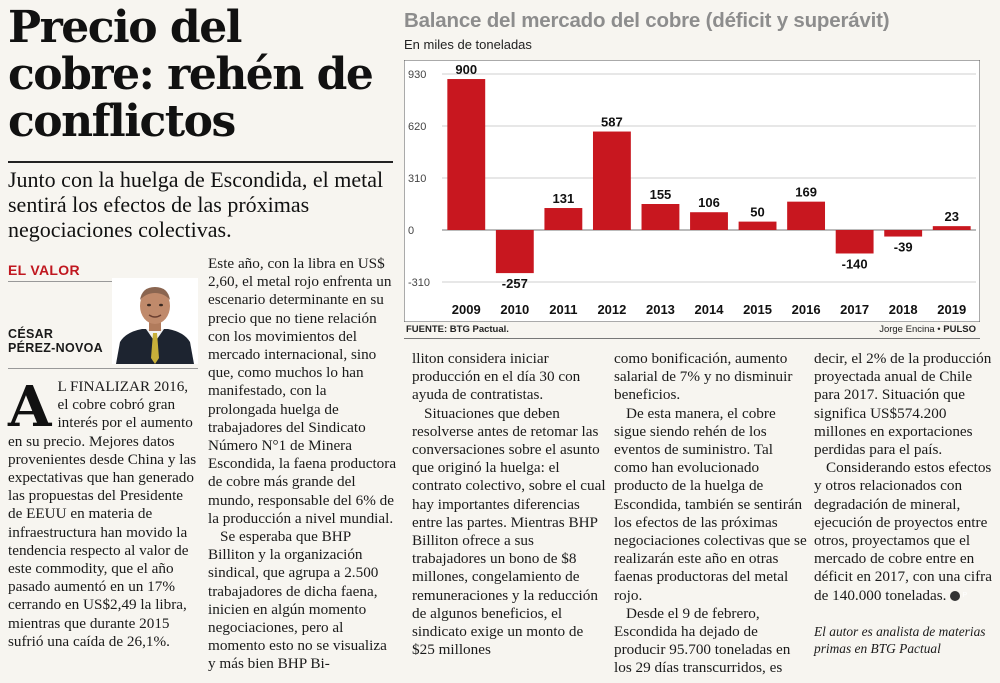 This screenshot has height=683, width=1000. What do you see at coordinates (907, 329) in the screenshot?
I see `credit-name: Jorge Encina` at bounding box center [907, 329].